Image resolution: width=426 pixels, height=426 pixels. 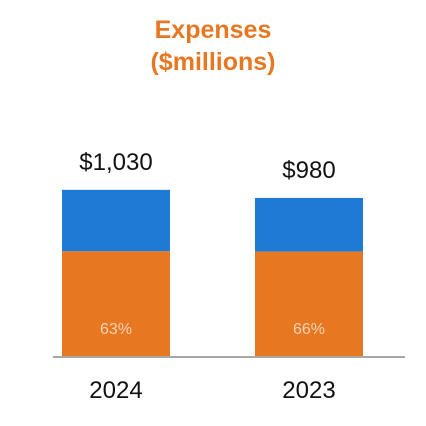 I want to click on segment-percent-label-2023: 66%, so click(x=309, y=329).